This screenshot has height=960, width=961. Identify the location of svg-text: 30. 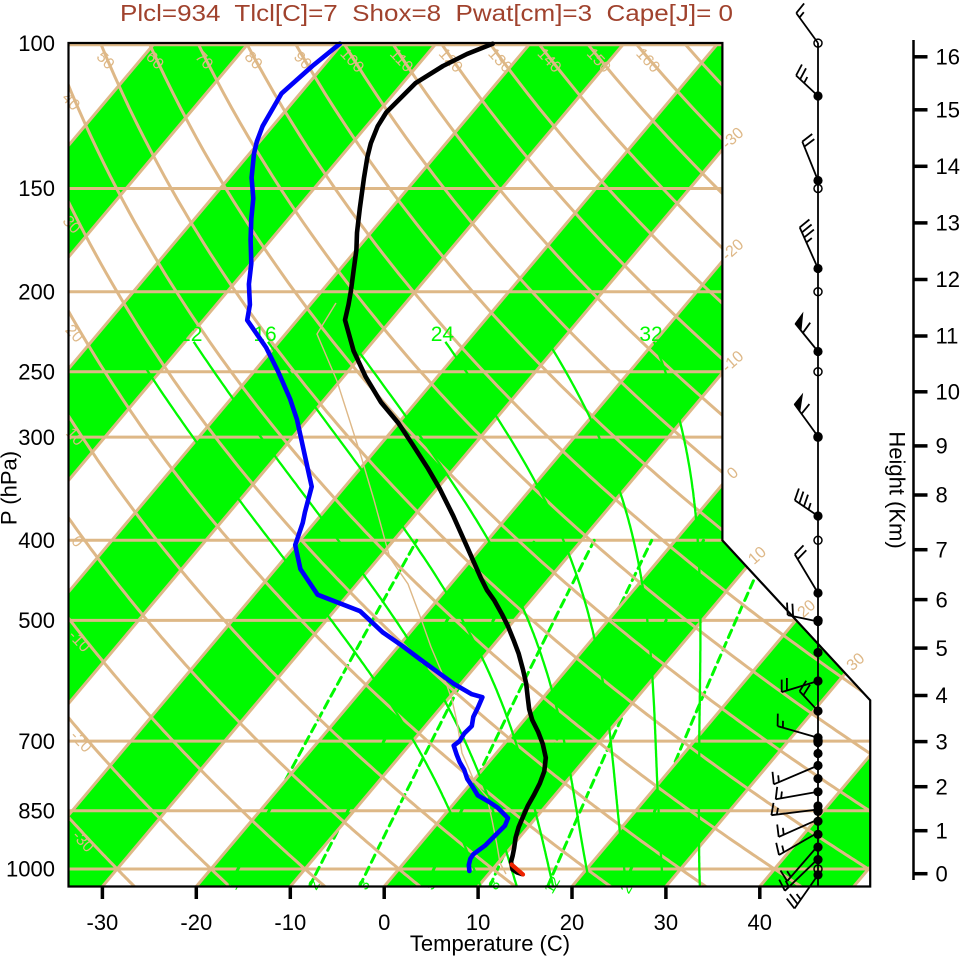
(666, 922).